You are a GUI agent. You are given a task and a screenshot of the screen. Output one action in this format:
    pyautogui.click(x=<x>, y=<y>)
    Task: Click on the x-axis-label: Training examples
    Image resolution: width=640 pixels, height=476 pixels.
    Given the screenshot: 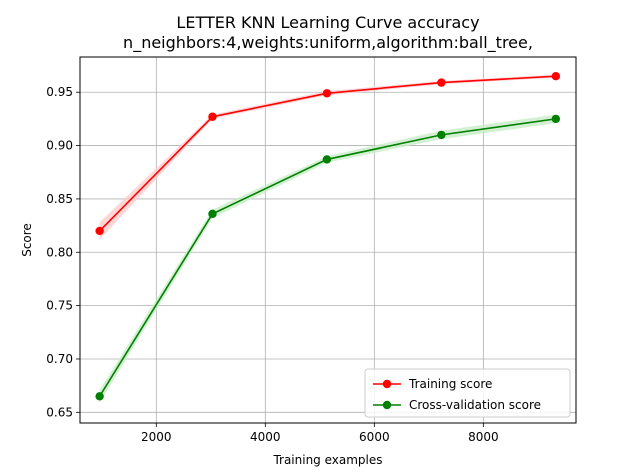 What is the action you would take?
    pyautogui.click(x=327, y=460)
    